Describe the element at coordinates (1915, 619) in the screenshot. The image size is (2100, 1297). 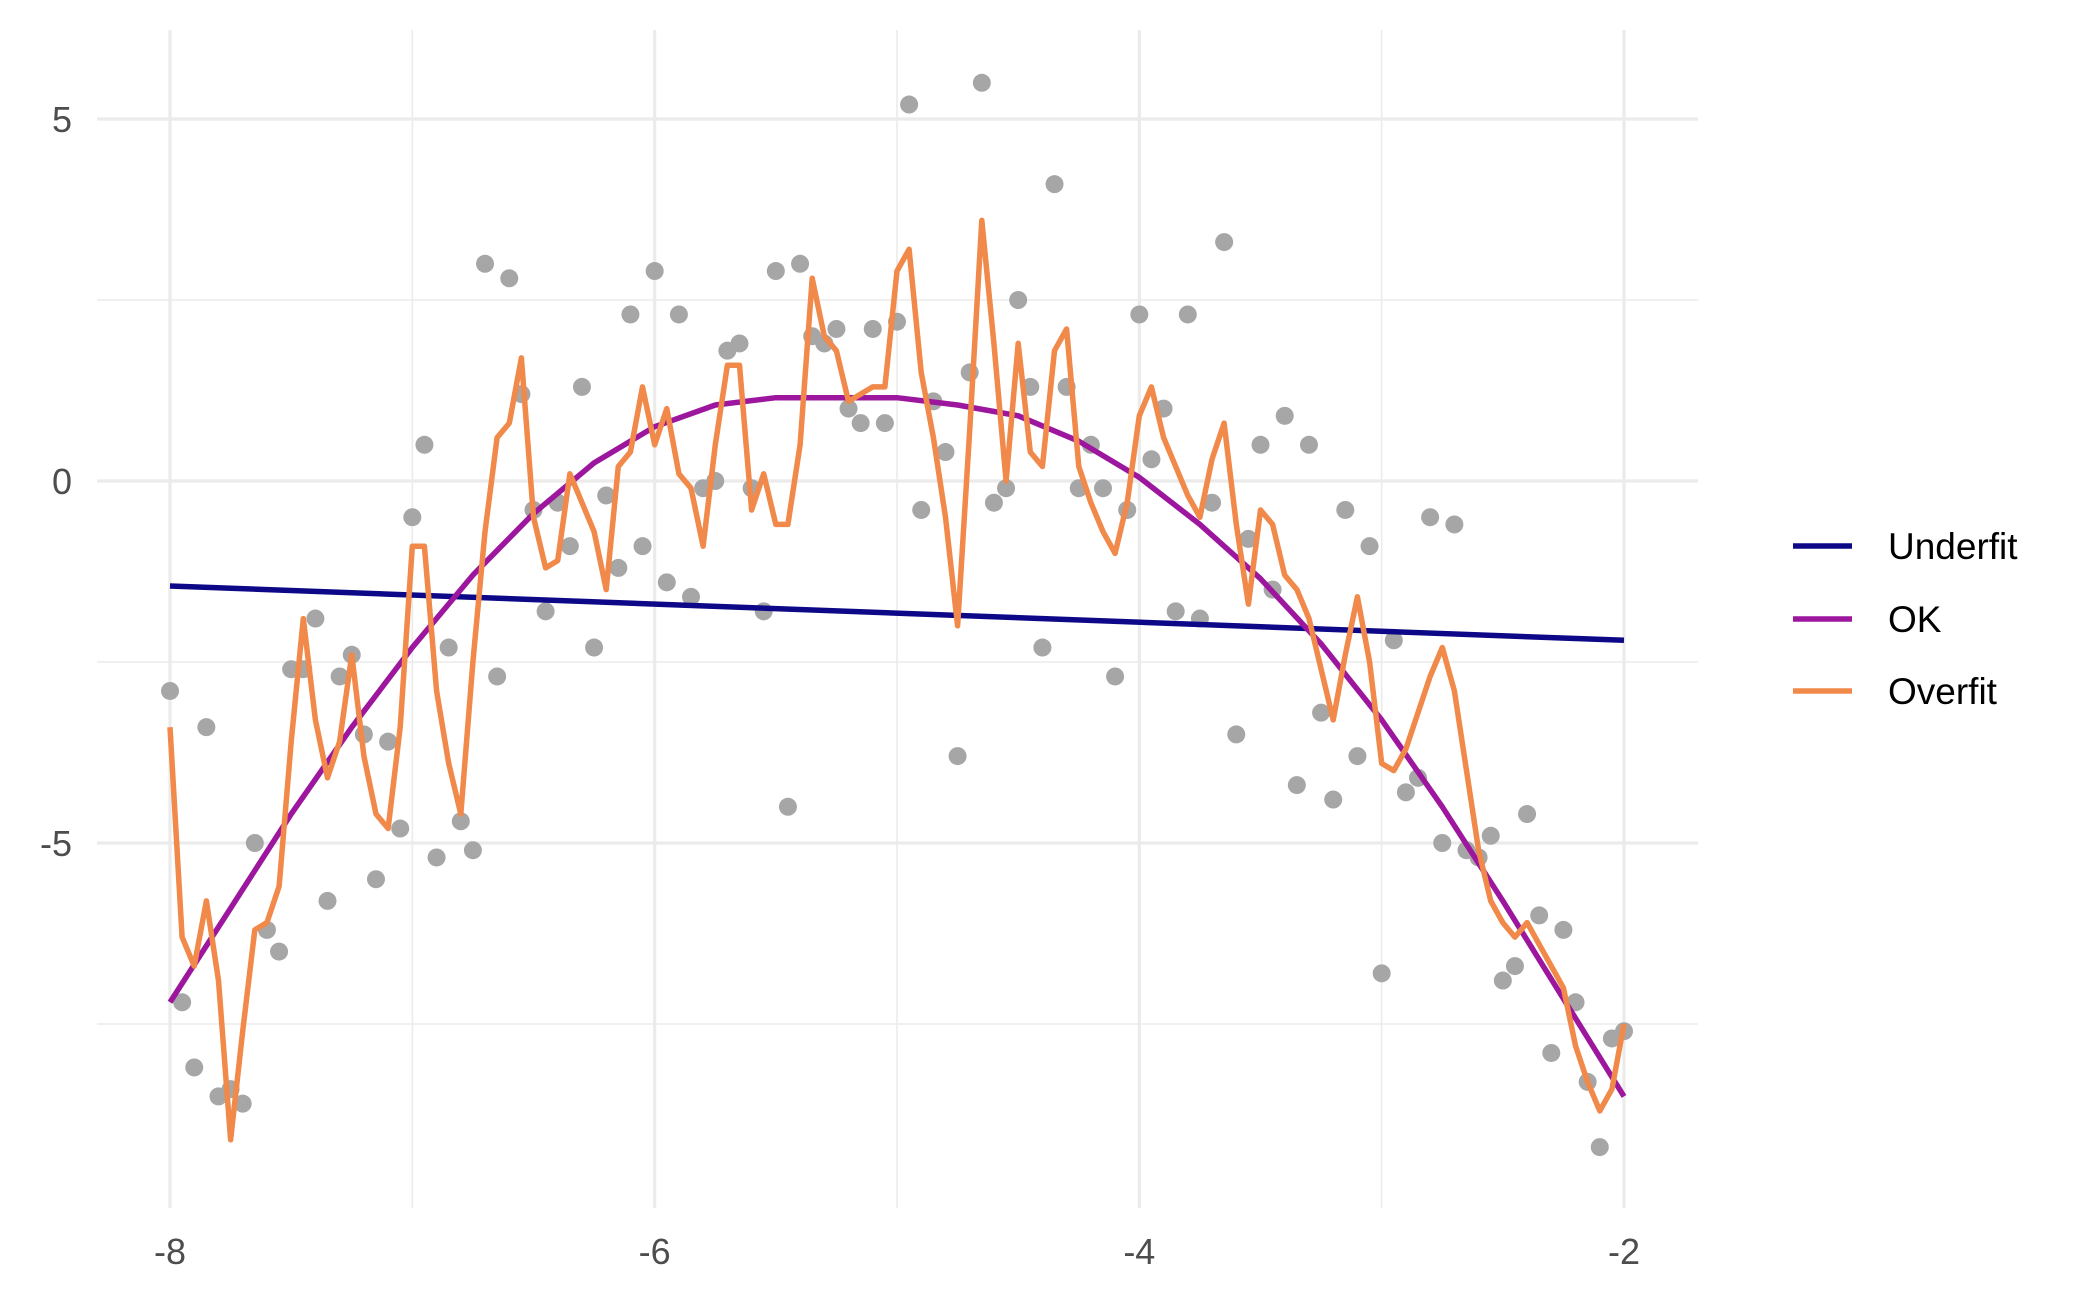
I see `legend-label-ok: OK` at that location.